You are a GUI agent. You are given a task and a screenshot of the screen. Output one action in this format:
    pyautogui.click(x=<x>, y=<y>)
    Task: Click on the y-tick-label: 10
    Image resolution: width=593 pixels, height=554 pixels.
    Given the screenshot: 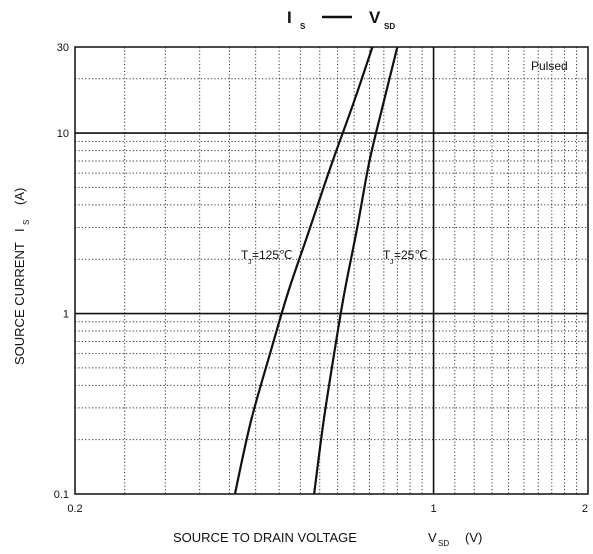 What is the action you would take?
    pyautogui.click(x=63, y=134)
    